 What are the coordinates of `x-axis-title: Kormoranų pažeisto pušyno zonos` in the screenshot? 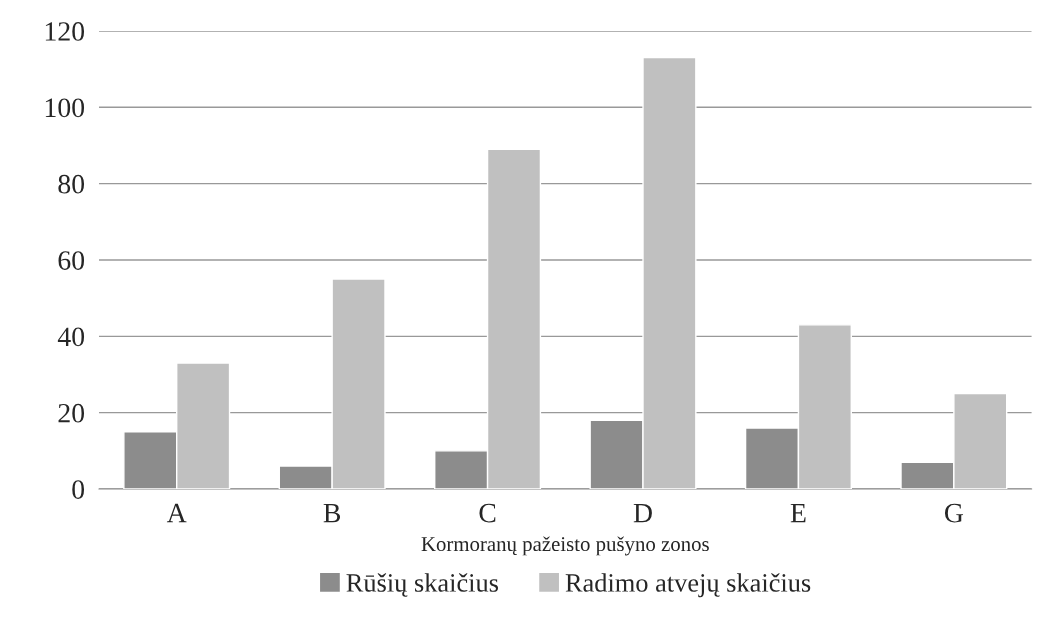 It's located at (565, 546).